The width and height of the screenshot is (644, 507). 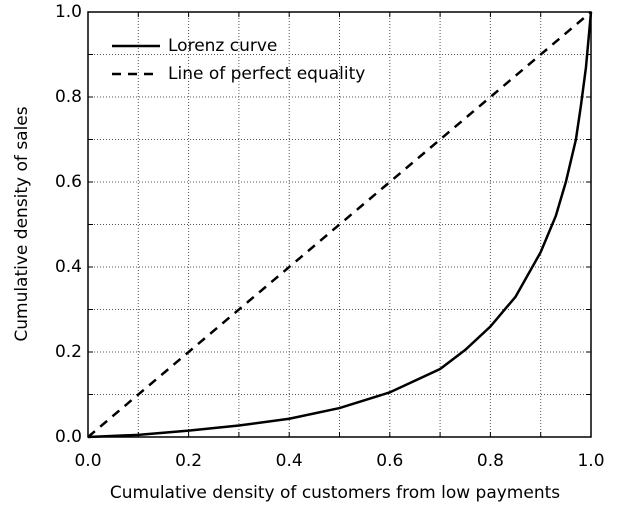 What do you see at coordinates (490, 461) in the screenshot?
I see `x-tick-label: 0.8` at bounding box center [490, 461].